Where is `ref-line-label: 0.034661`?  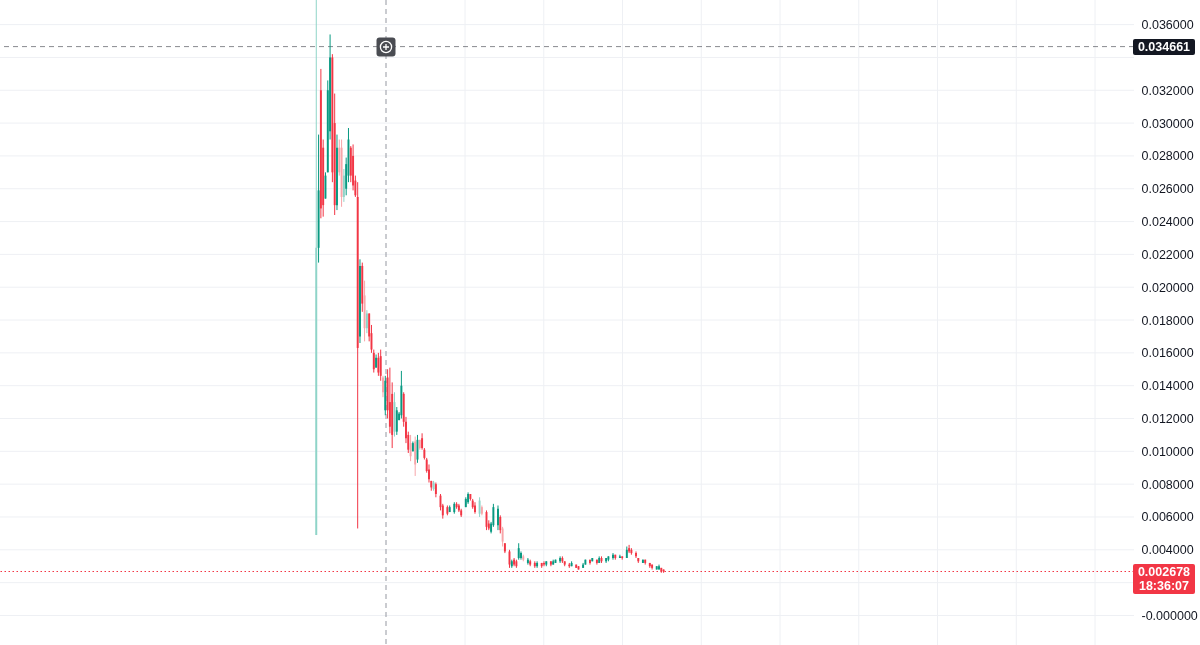
ref-line-label: 0.034661 is located at coordinates (1164, 46).